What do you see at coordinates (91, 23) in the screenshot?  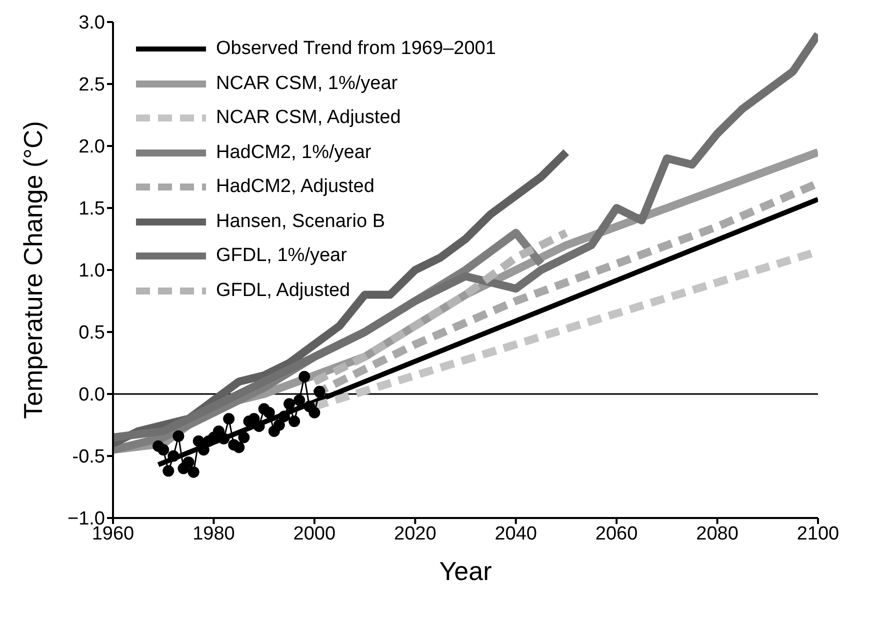 I see `y-tick-label: 3.0` at bounding box center [91, 23].